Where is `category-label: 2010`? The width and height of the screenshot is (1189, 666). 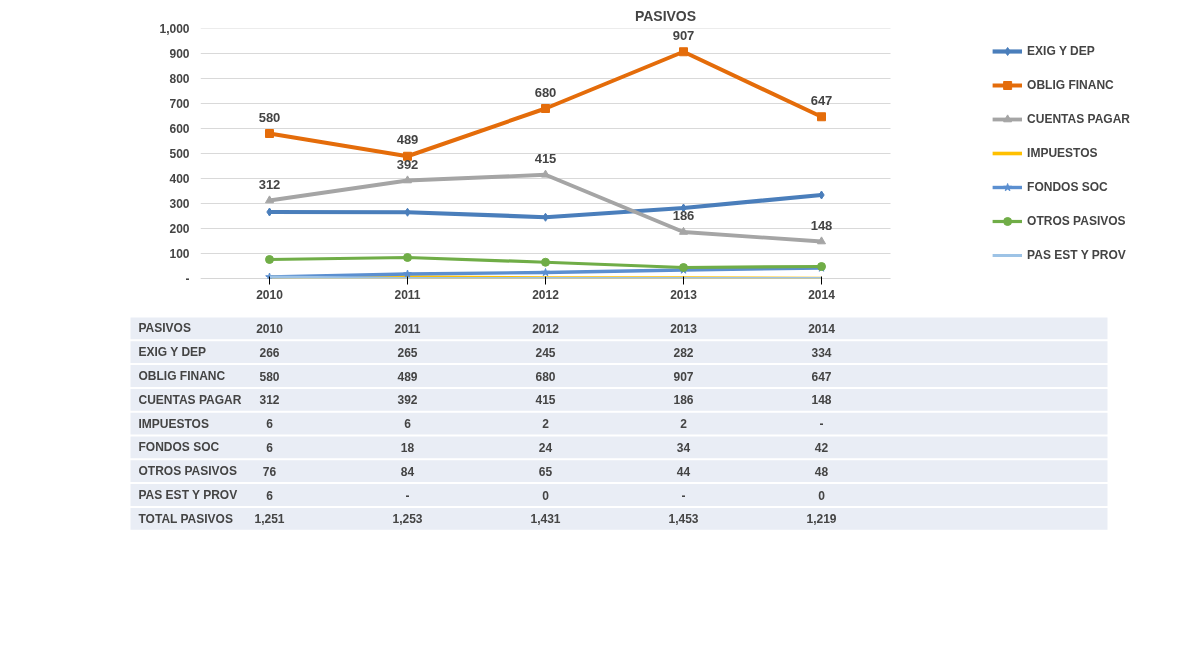 category-label: 2010 is located at coordinates (269, 328).